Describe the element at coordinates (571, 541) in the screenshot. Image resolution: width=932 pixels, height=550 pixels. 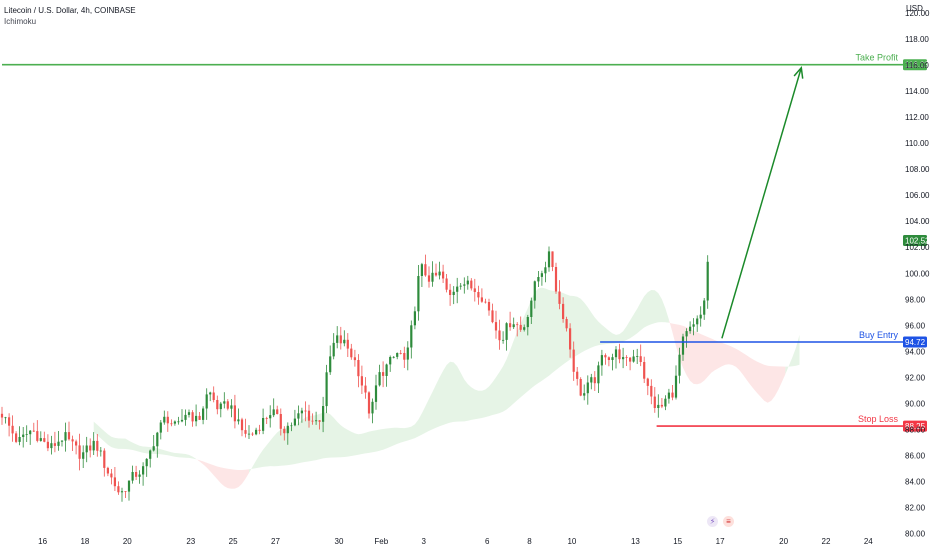
I see `time-tick-label: 10` at that location.